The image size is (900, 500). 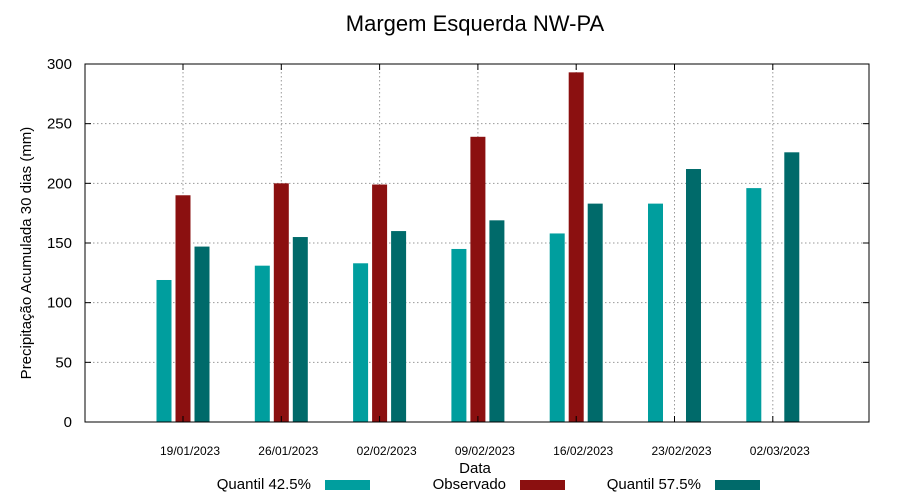 I want to click on x-tick-label: 26/01/2023, so click(x=288, y=451).